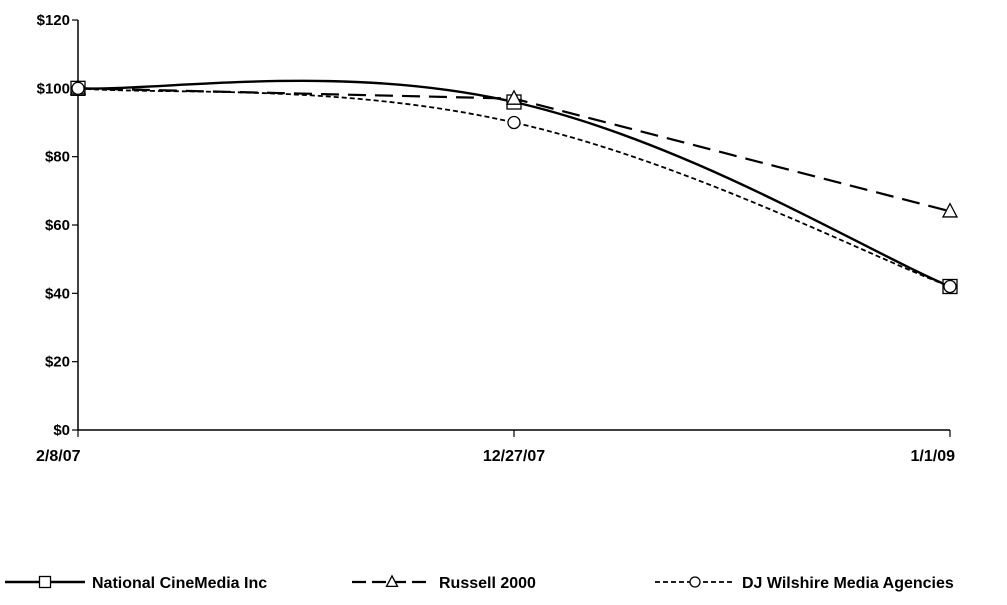  Describe the element at coordinates (57, 225) in the screenshot. I see `y-tick-label: $60` at that location.